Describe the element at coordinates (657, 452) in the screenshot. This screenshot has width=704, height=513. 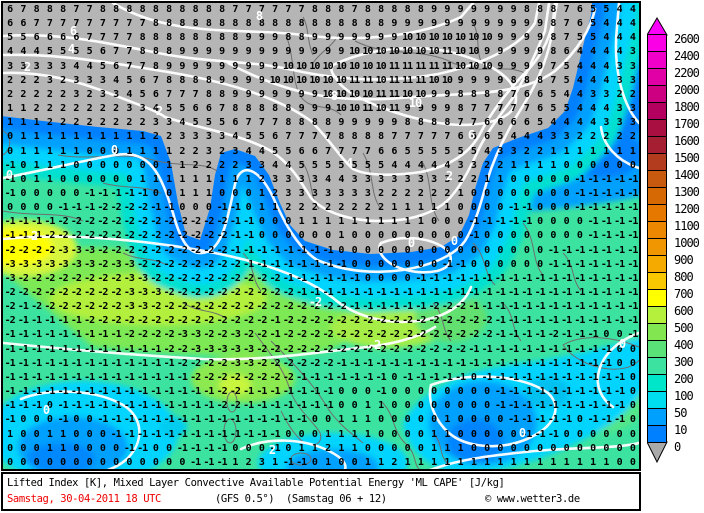
I see `colorbar-arrow-bottom` at that location.